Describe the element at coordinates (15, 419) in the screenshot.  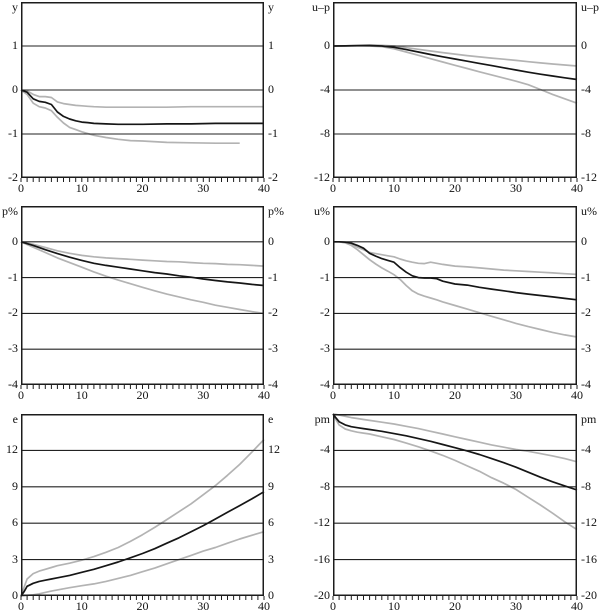
I see `e-title-left: e` at that location.